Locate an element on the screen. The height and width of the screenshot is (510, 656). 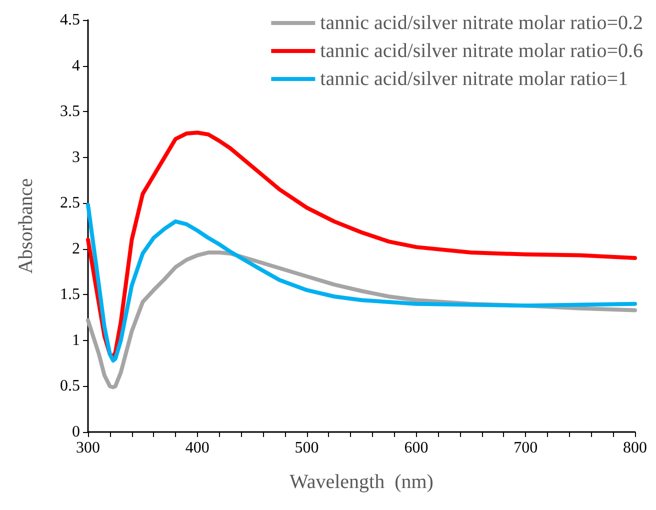
y-tick-label: 2.5 is located at coordinates (70, 203).